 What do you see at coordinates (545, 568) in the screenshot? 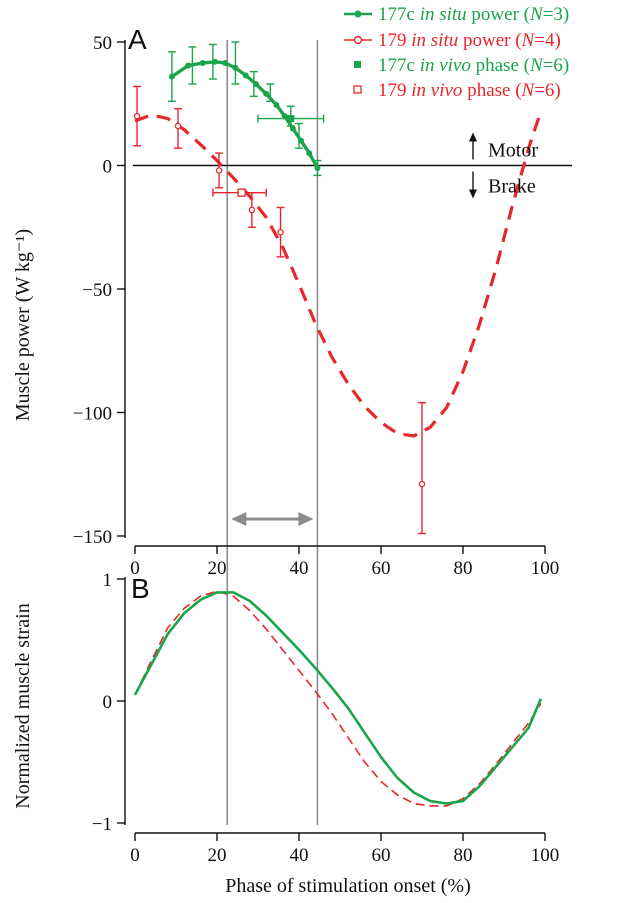
I see `x-tick-label-a: 100` at bounding box center [545, 568].